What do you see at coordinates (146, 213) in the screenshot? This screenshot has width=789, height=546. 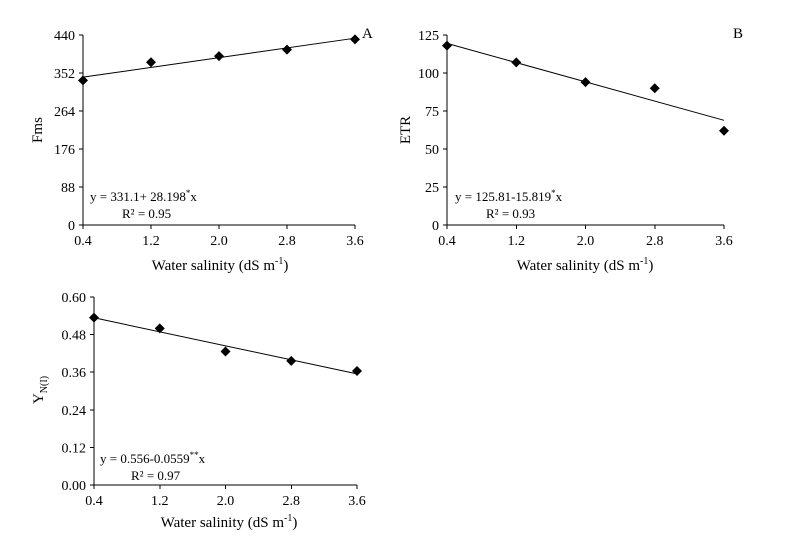 I see `r-squared: R² = 0.95` at bounding box center [146, 213].